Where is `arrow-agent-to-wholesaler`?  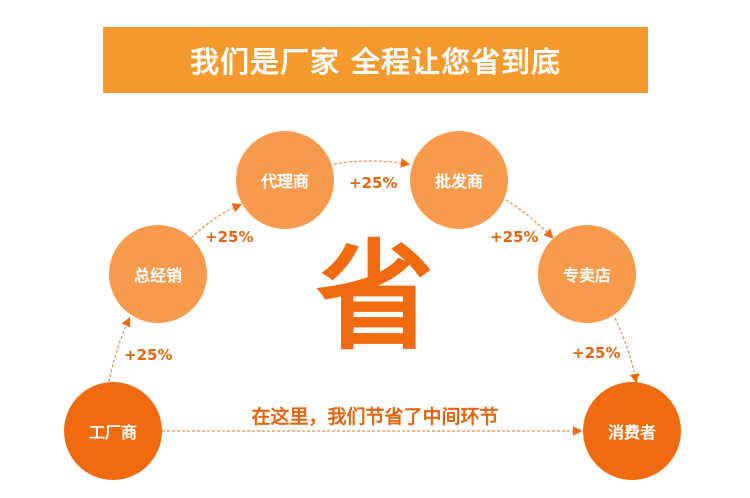
arrow-agent-to-wholesaler is located at coordinates (372, 163).